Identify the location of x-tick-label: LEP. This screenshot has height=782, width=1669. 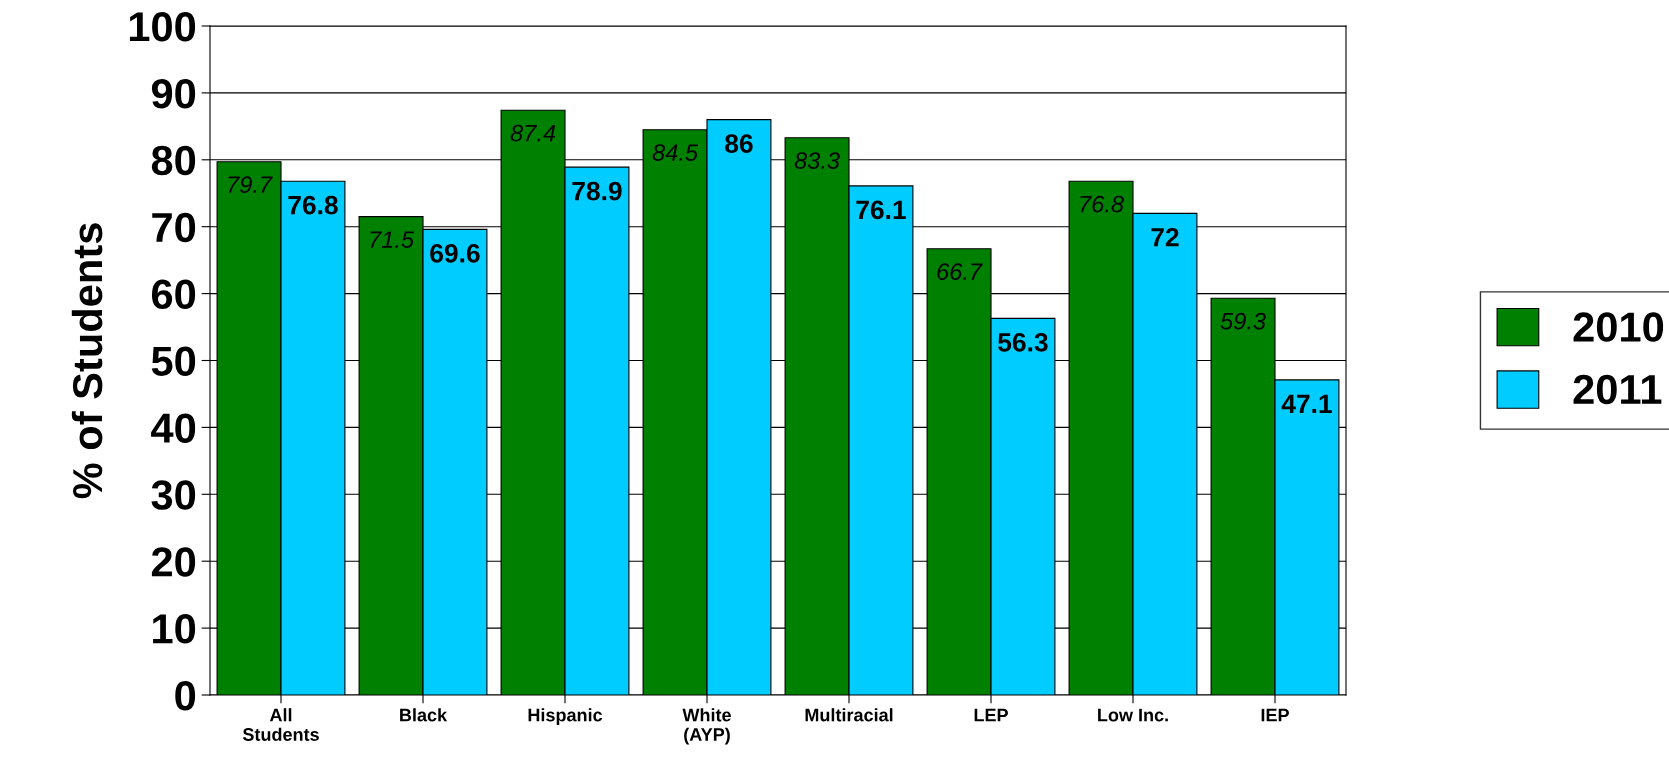
(991, 715).